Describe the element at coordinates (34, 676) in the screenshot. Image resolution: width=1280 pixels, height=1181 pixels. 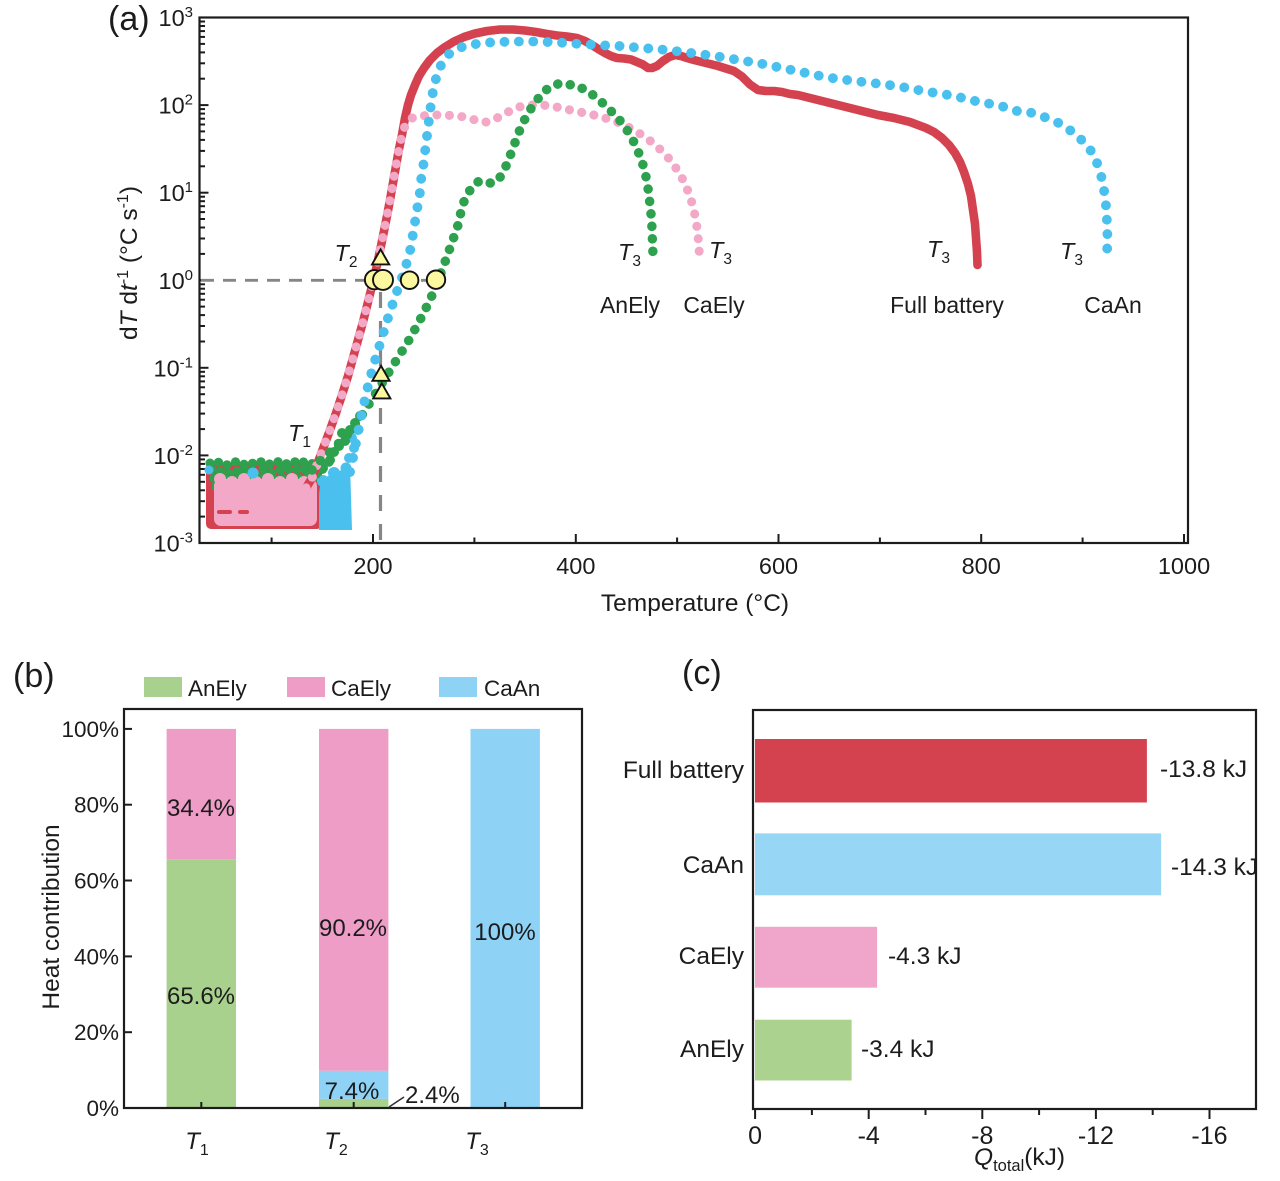
I see `svg-text: (b)` at that location.